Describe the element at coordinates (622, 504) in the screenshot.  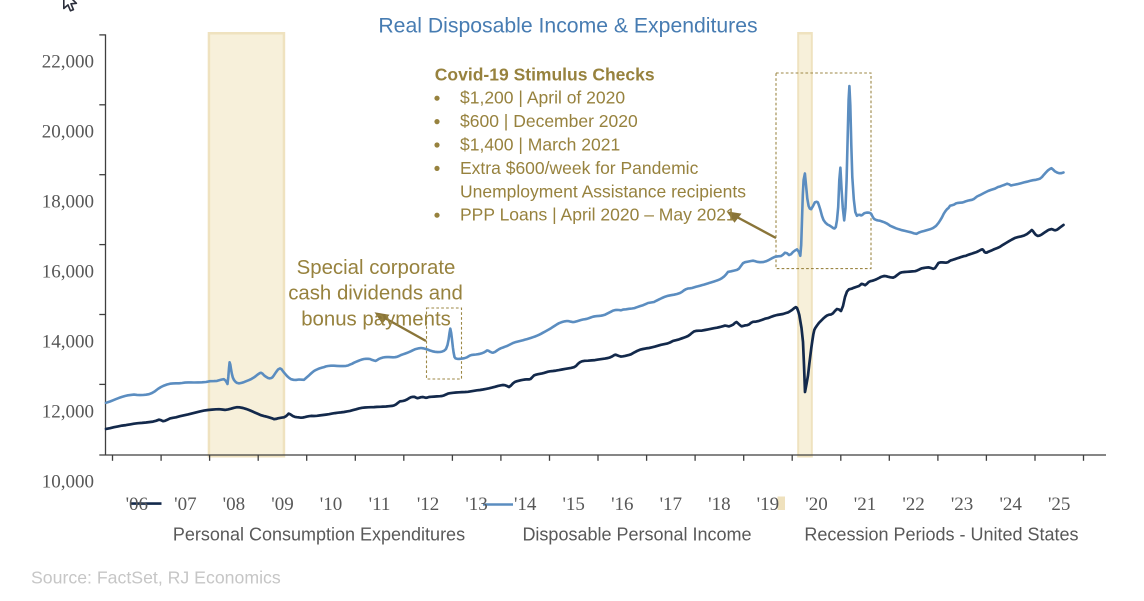
I see `svg-text: '16` at that location.